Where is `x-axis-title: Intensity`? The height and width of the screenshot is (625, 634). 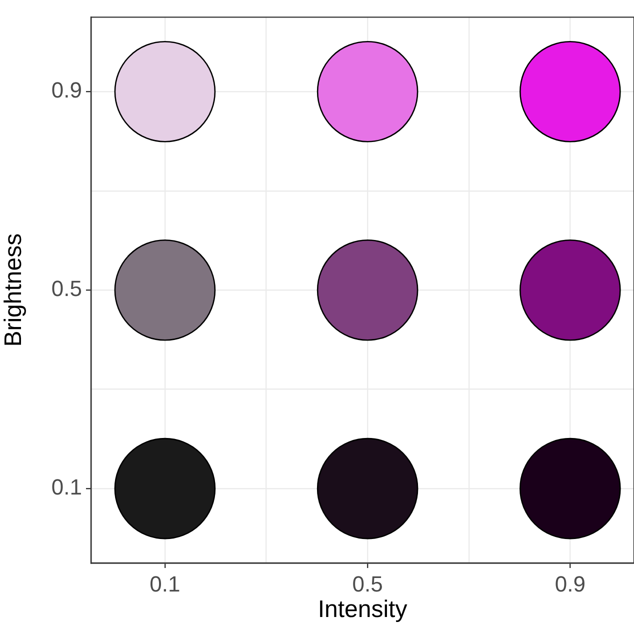 x-axis-title: Intensity is located at coordinates (363, 610).